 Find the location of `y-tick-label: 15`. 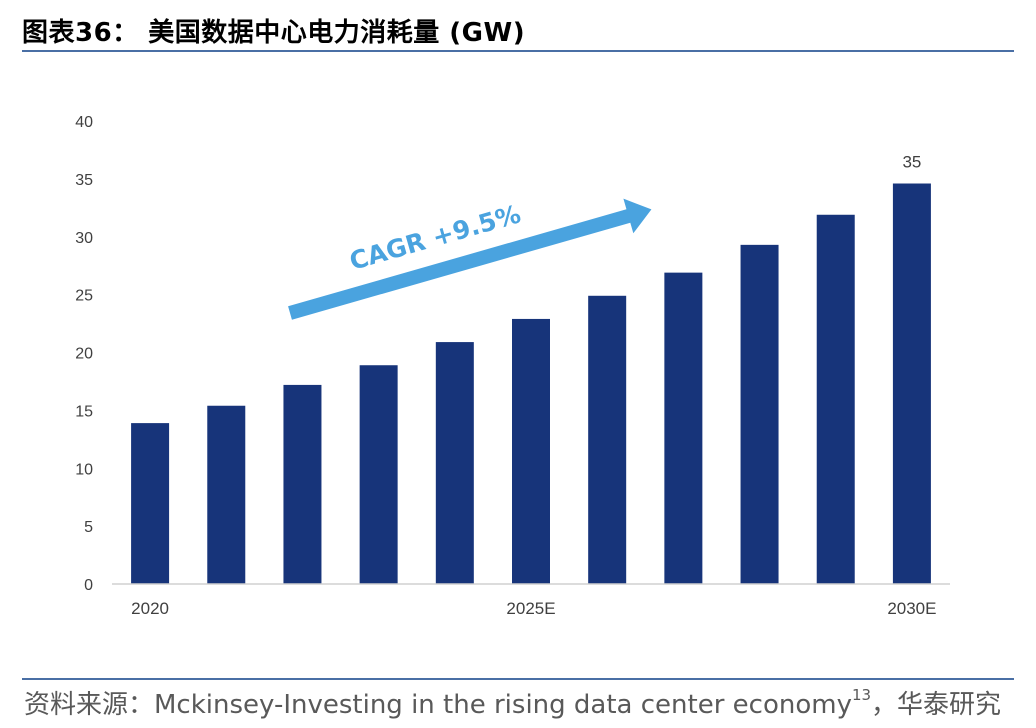

y-tick-label: 15 is located at coordinates (84, 411).